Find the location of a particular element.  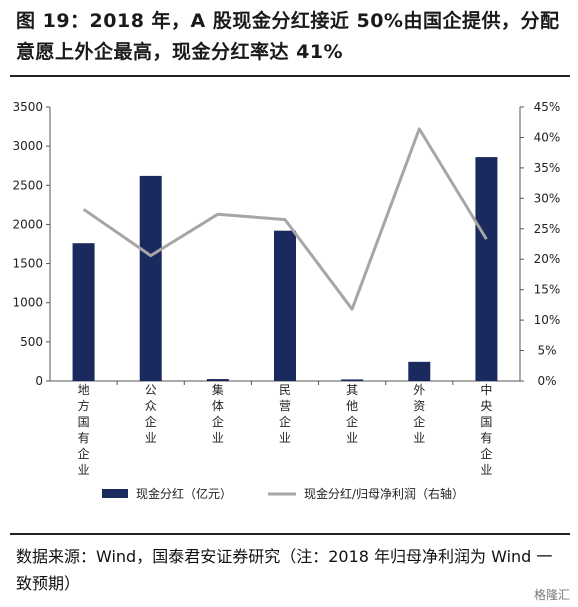

right-tick-label: 5% is located at coordinates (546, 351).